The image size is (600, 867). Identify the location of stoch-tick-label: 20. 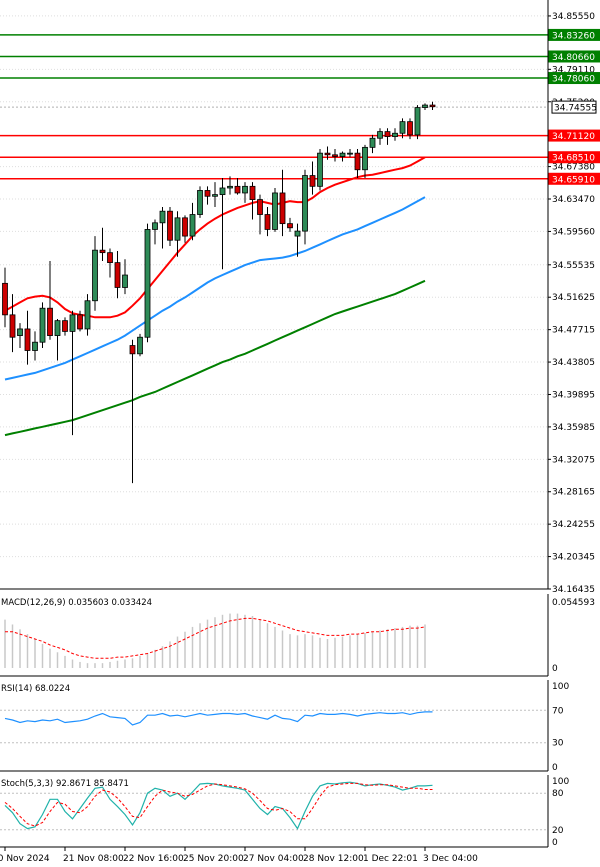
(558, 831).